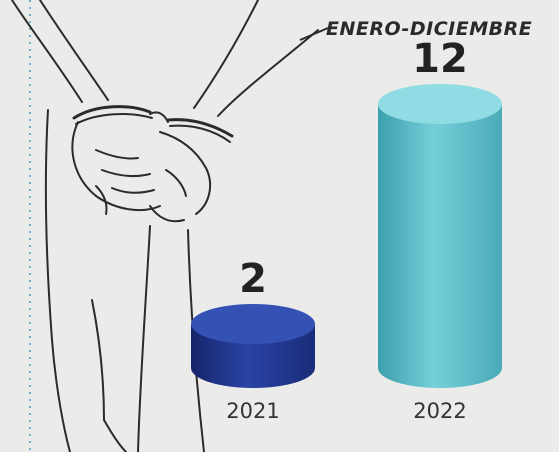 Image resolution: width=559 pixels, height=452 pixels. Describe the element at coordinates (429, 29) in the screenshot. I see `period-label: ENERO-DICIEMBRE` at that location.